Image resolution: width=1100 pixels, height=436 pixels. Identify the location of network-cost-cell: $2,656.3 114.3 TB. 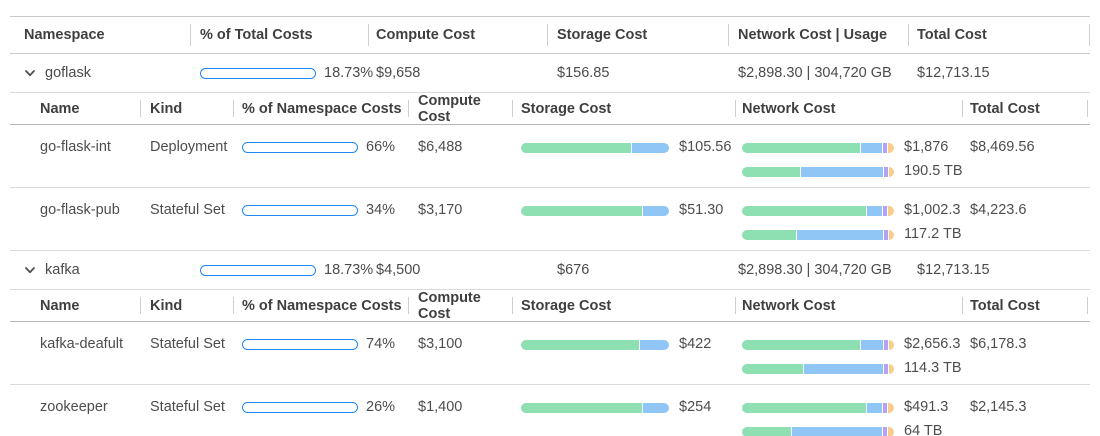
(848, 353).